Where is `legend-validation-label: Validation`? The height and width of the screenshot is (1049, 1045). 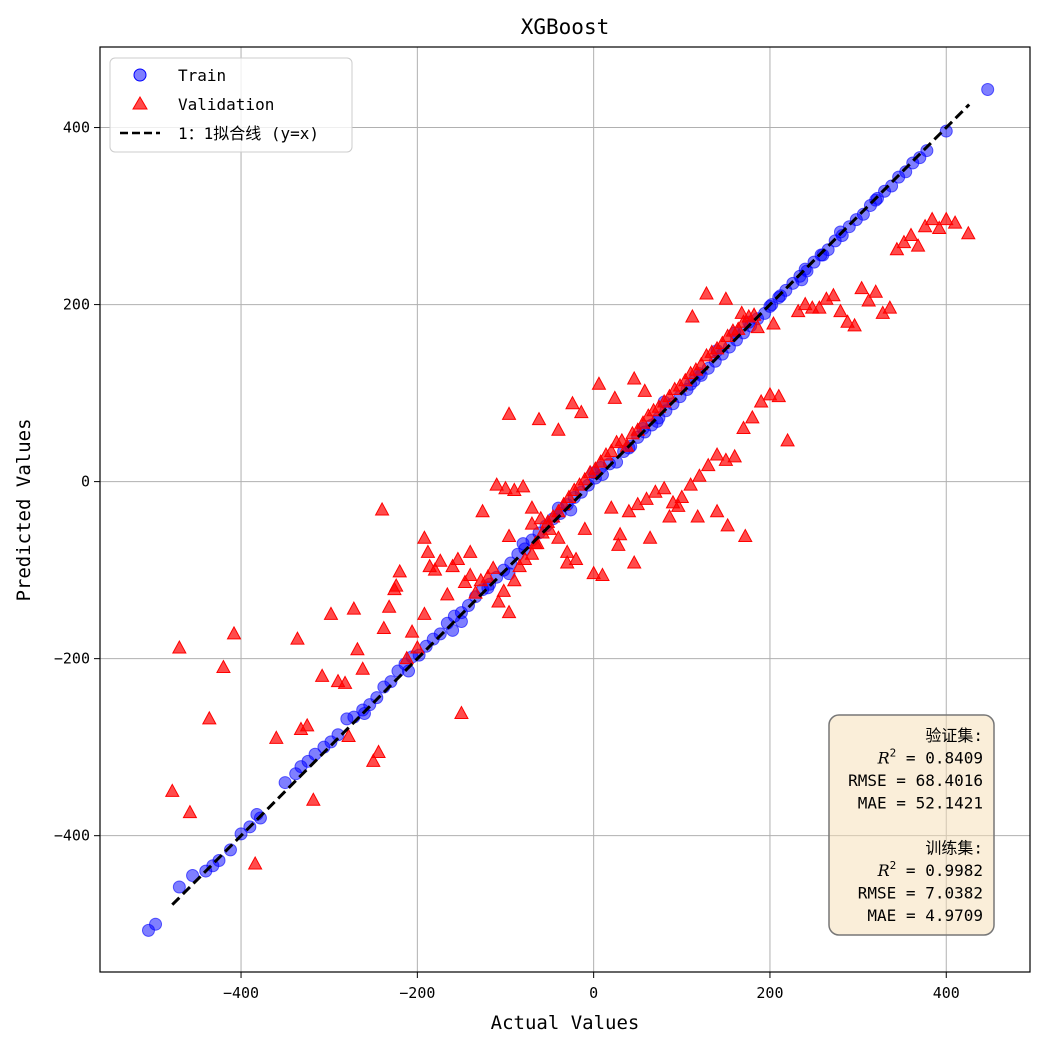
legend-validation-label: Validation is located at coordinates (226, 104).